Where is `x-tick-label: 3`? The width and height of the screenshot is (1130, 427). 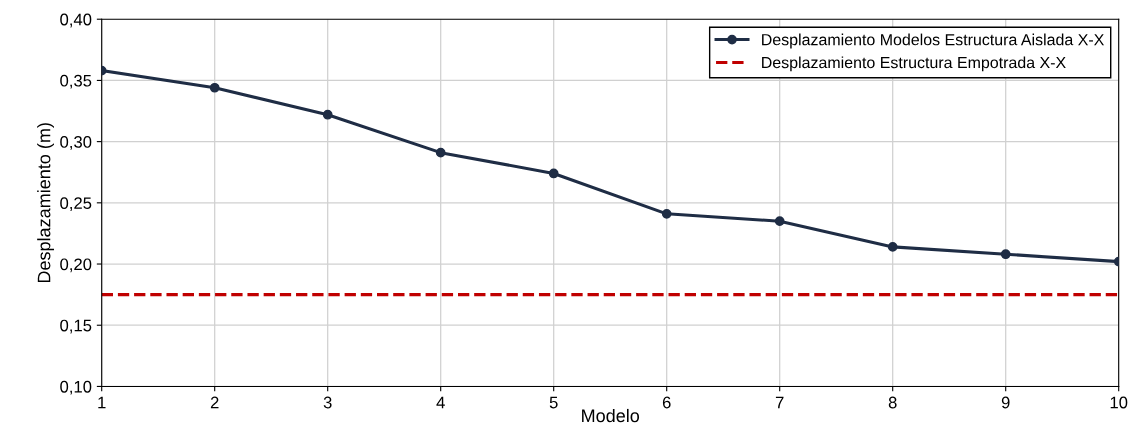 x-tick-label: 3 is located at coordinates (327, 402).